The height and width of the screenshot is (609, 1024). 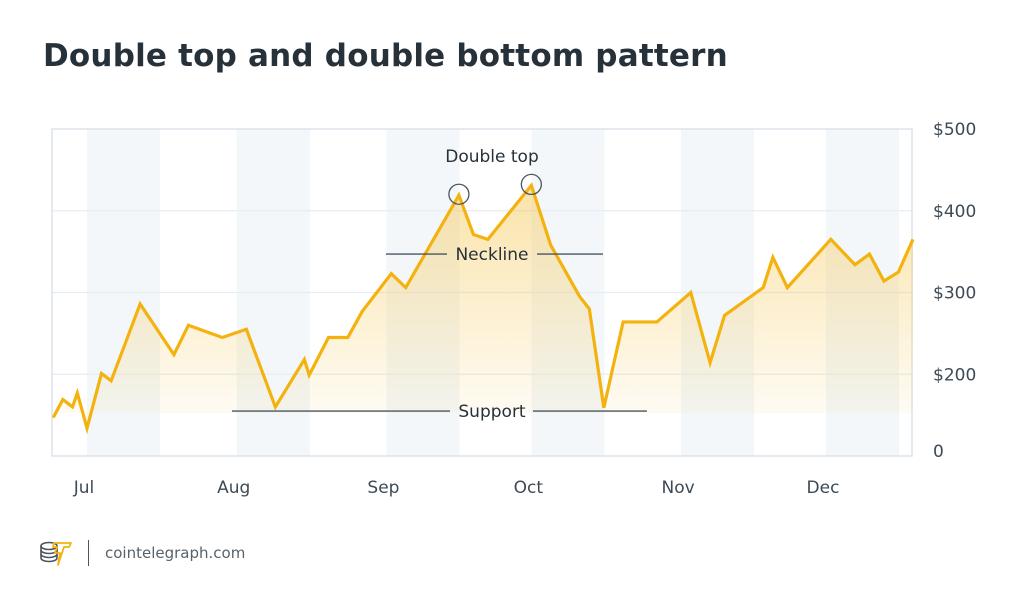 What do you see at coordinates (954, 212) in the screenshot?
I see `y-tick-label: $400` at bounding box center [954, 212].